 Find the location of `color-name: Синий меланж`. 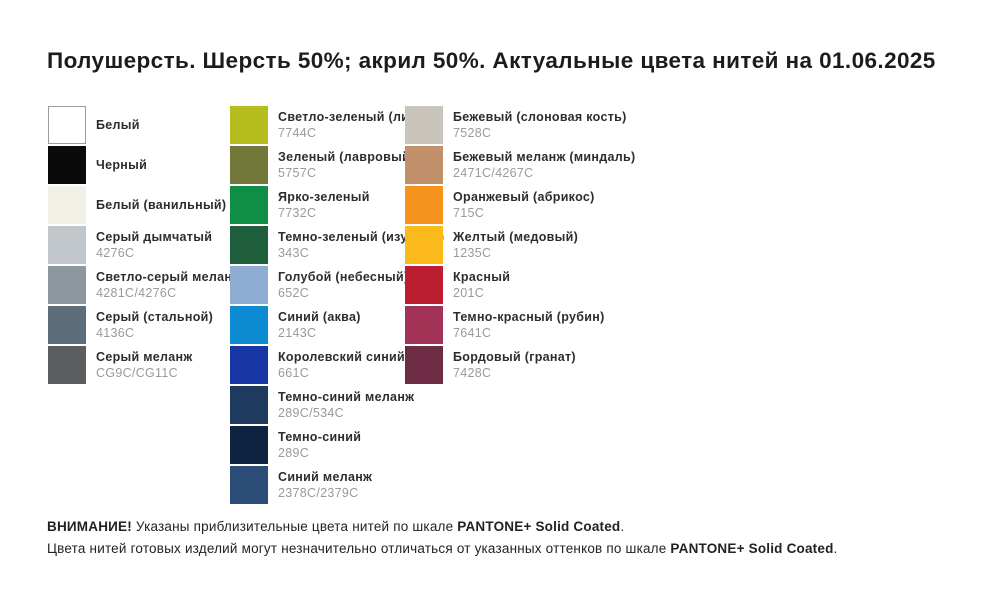

color-name: Синий меланж is located at coordinates (325, 477).